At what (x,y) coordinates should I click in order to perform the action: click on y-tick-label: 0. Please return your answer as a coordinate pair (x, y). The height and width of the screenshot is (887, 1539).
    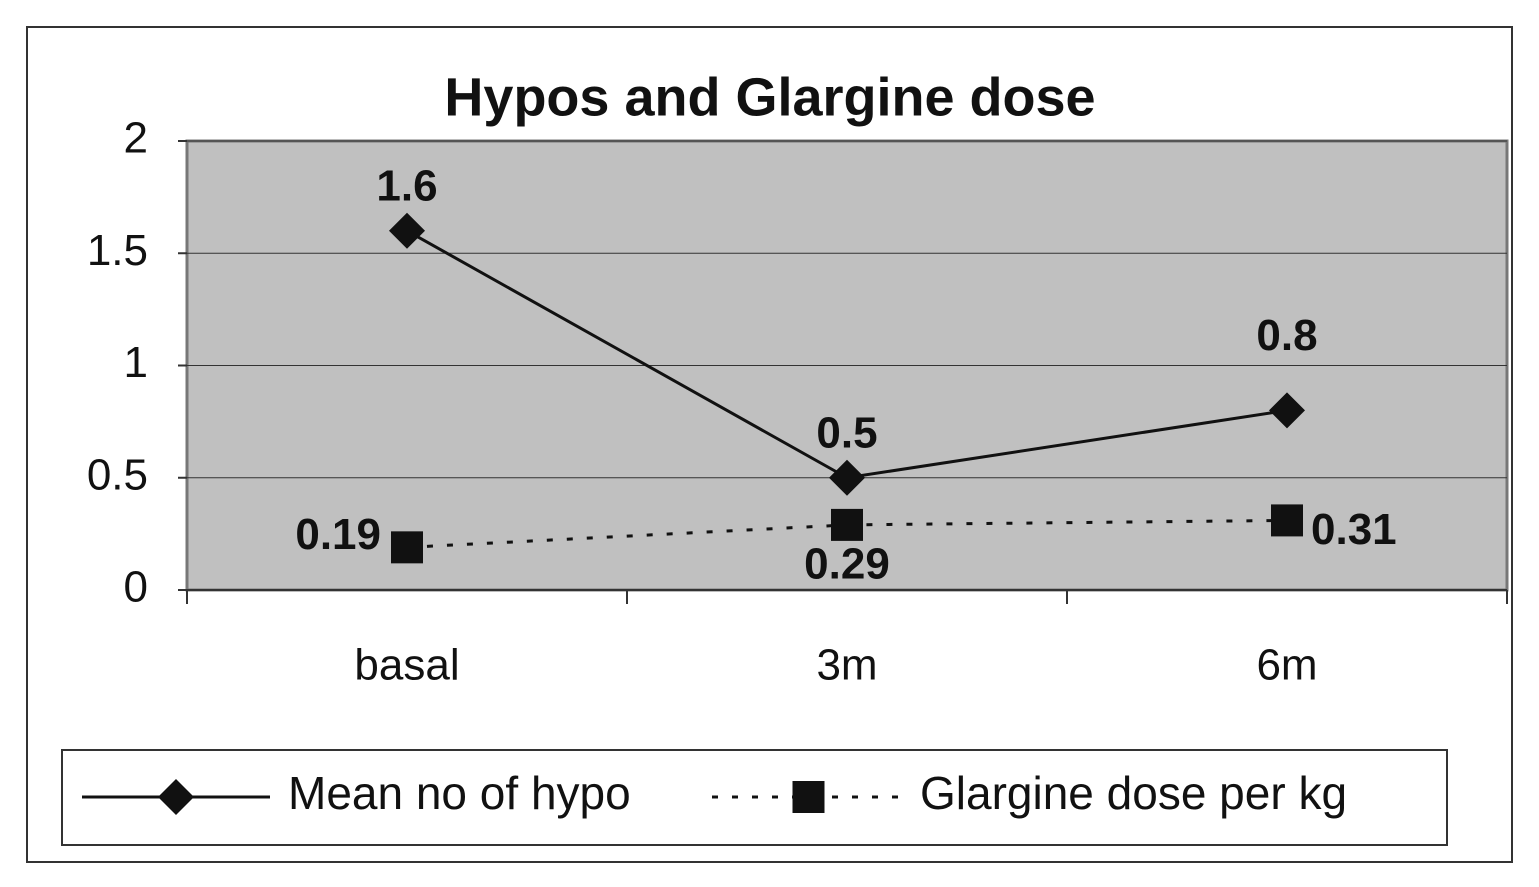
    Looking at the image, I should click on (136, 587).